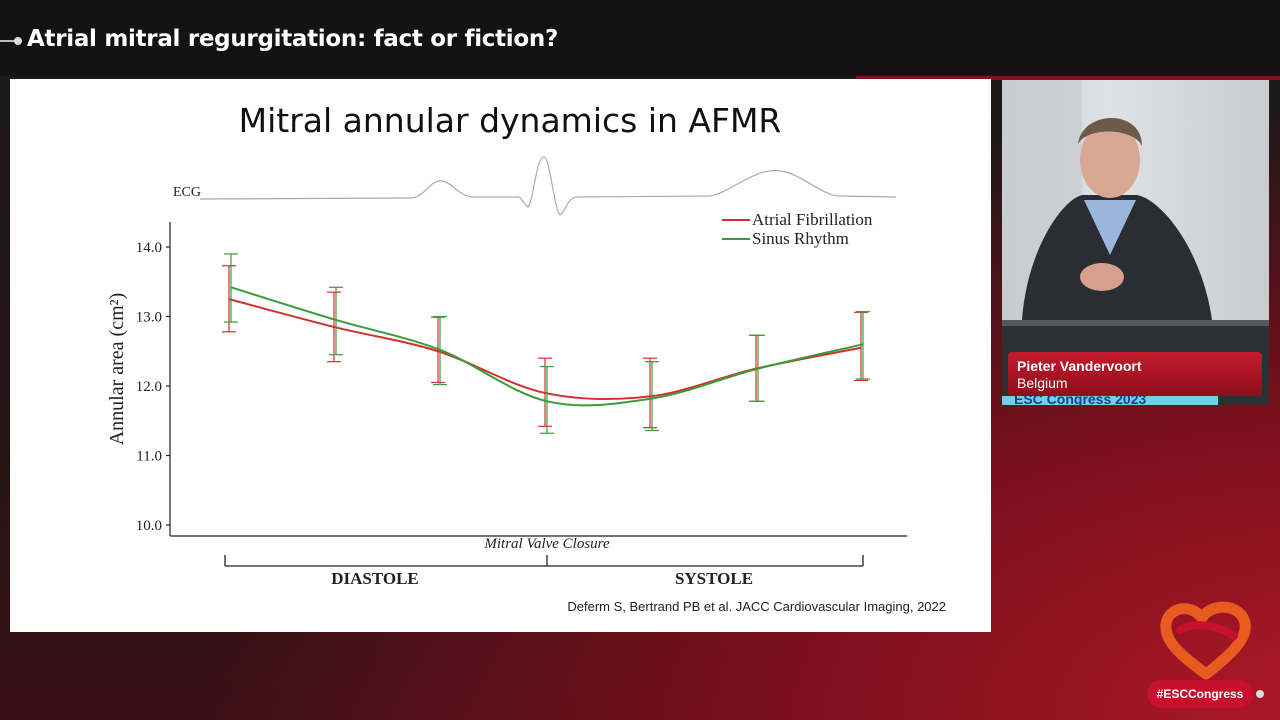  What do you see at coordinates (1260, 694) in the screenshot?
I see `badge-dot` at bounding box center [1260, 694].